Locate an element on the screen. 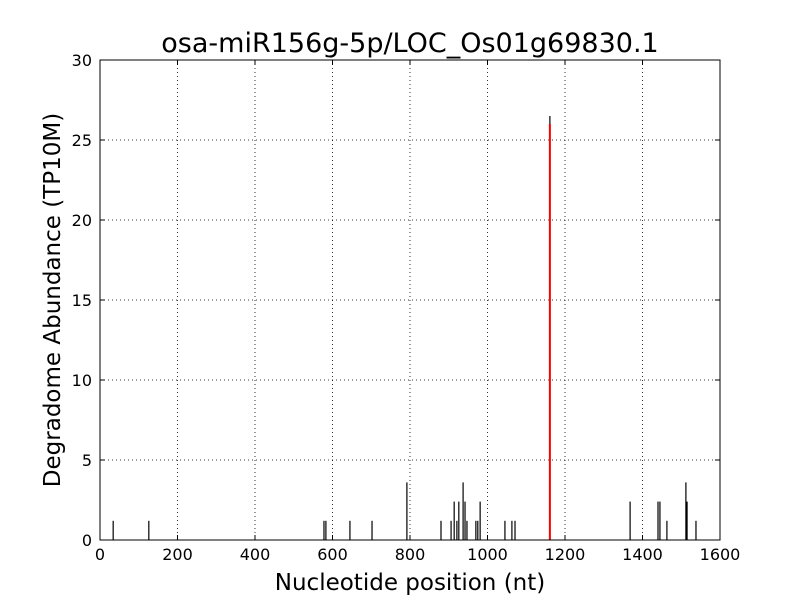  x-tick-label: 1400 is located at coordinates (642, 554).